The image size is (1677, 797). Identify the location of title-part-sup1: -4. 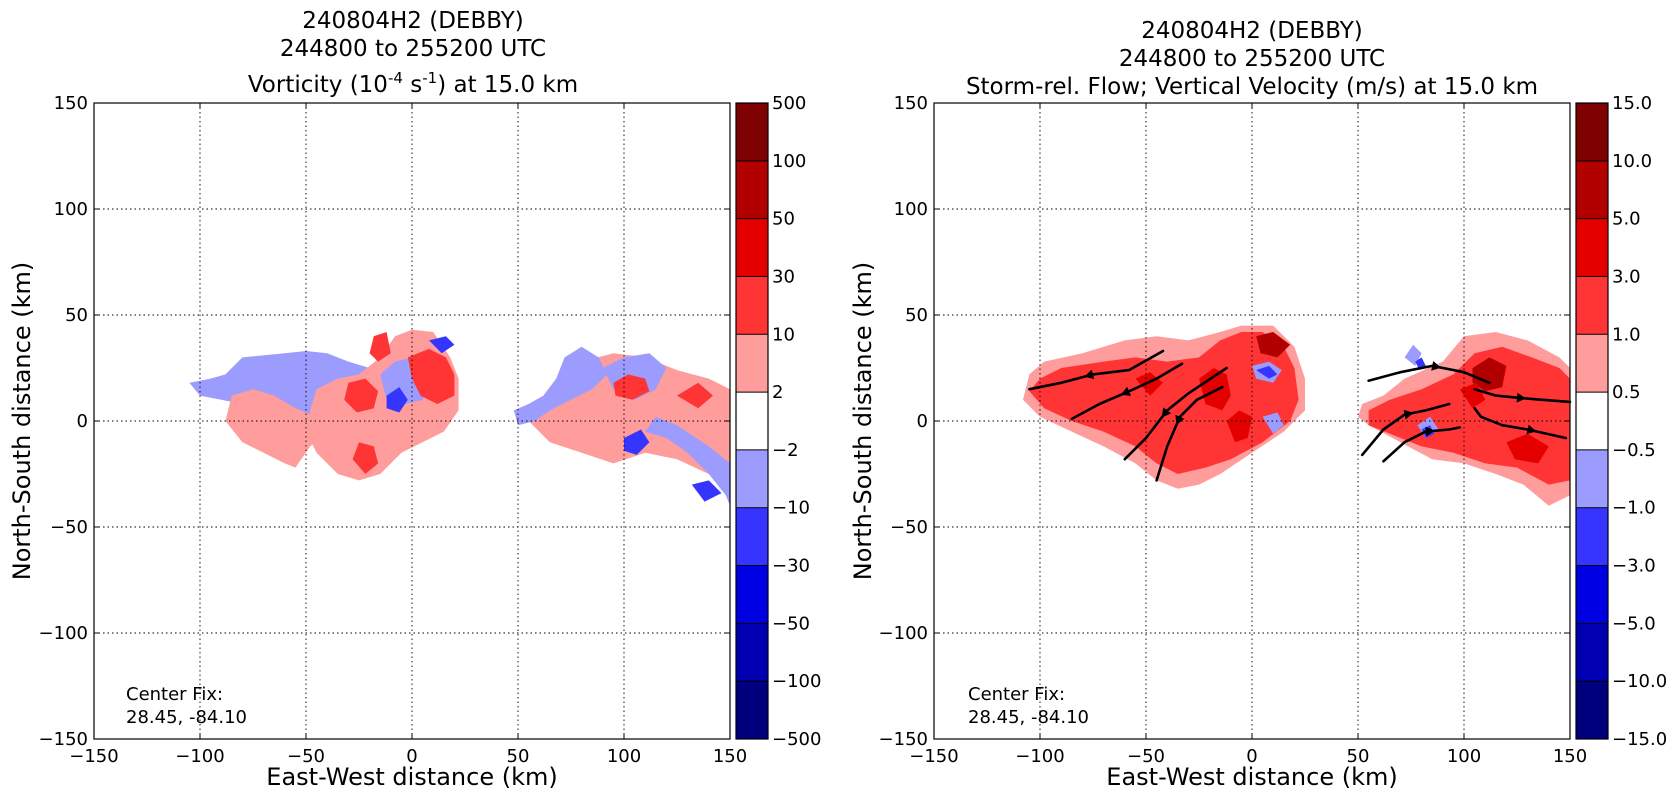
(395, 78).